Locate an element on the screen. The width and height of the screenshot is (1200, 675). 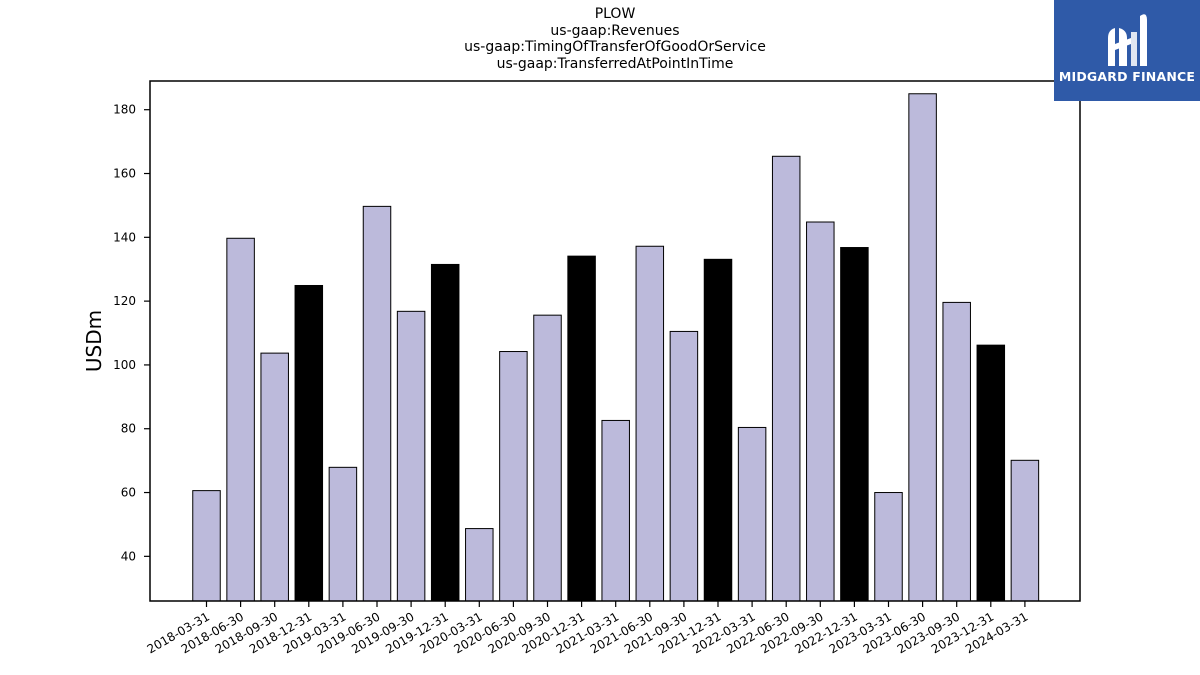
chart-subtitle-1: us-gaap:Revenues is located at coordinates (615, 30).